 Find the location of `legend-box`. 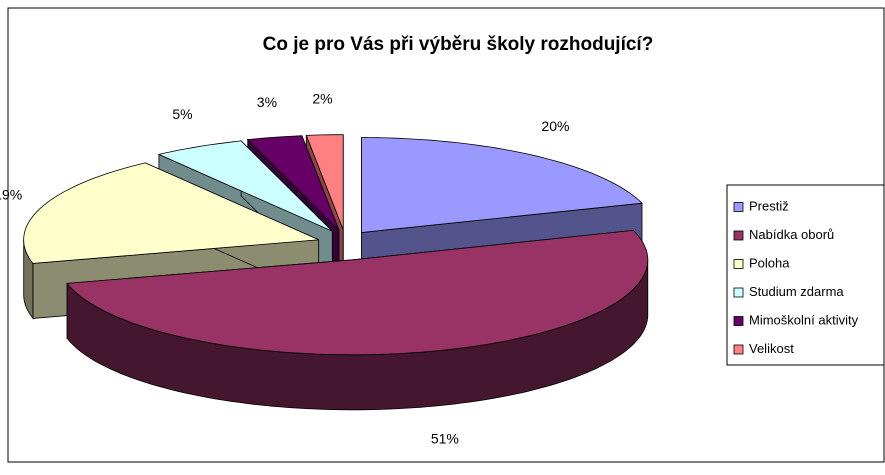

legend-box is located at coordinates (805, 275).